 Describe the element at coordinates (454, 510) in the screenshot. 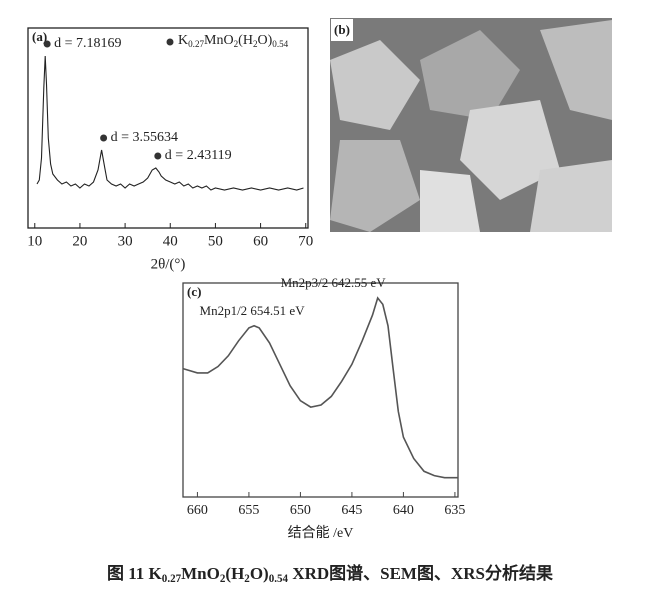

I see `x-tick-label: 635` at that location.